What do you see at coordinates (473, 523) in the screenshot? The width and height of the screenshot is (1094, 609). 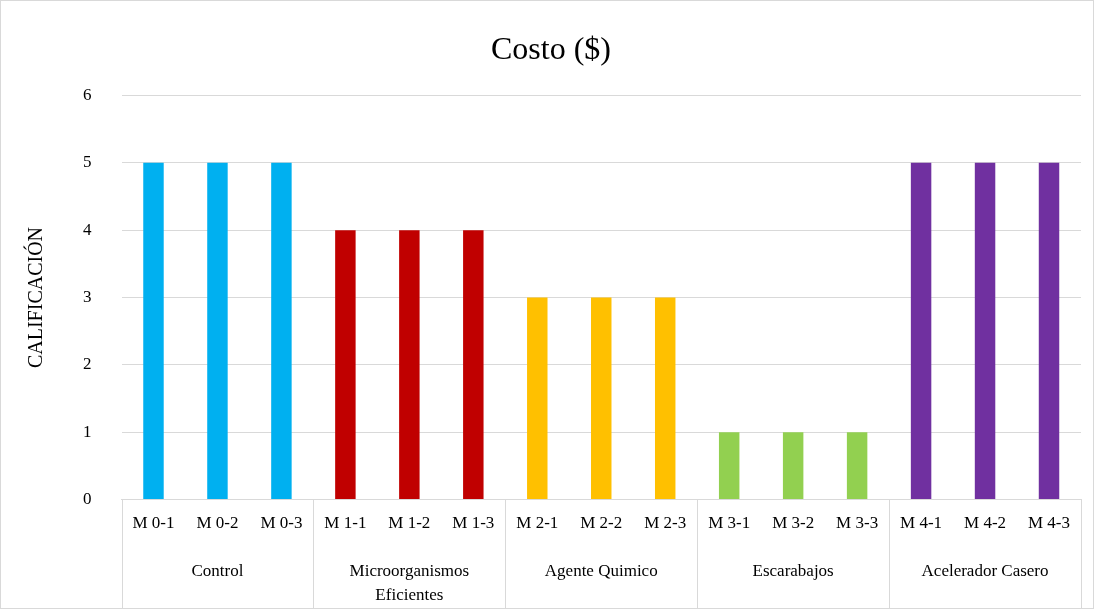 I see `x-tick-label: M 1-3` at bounding box center [473, 523].